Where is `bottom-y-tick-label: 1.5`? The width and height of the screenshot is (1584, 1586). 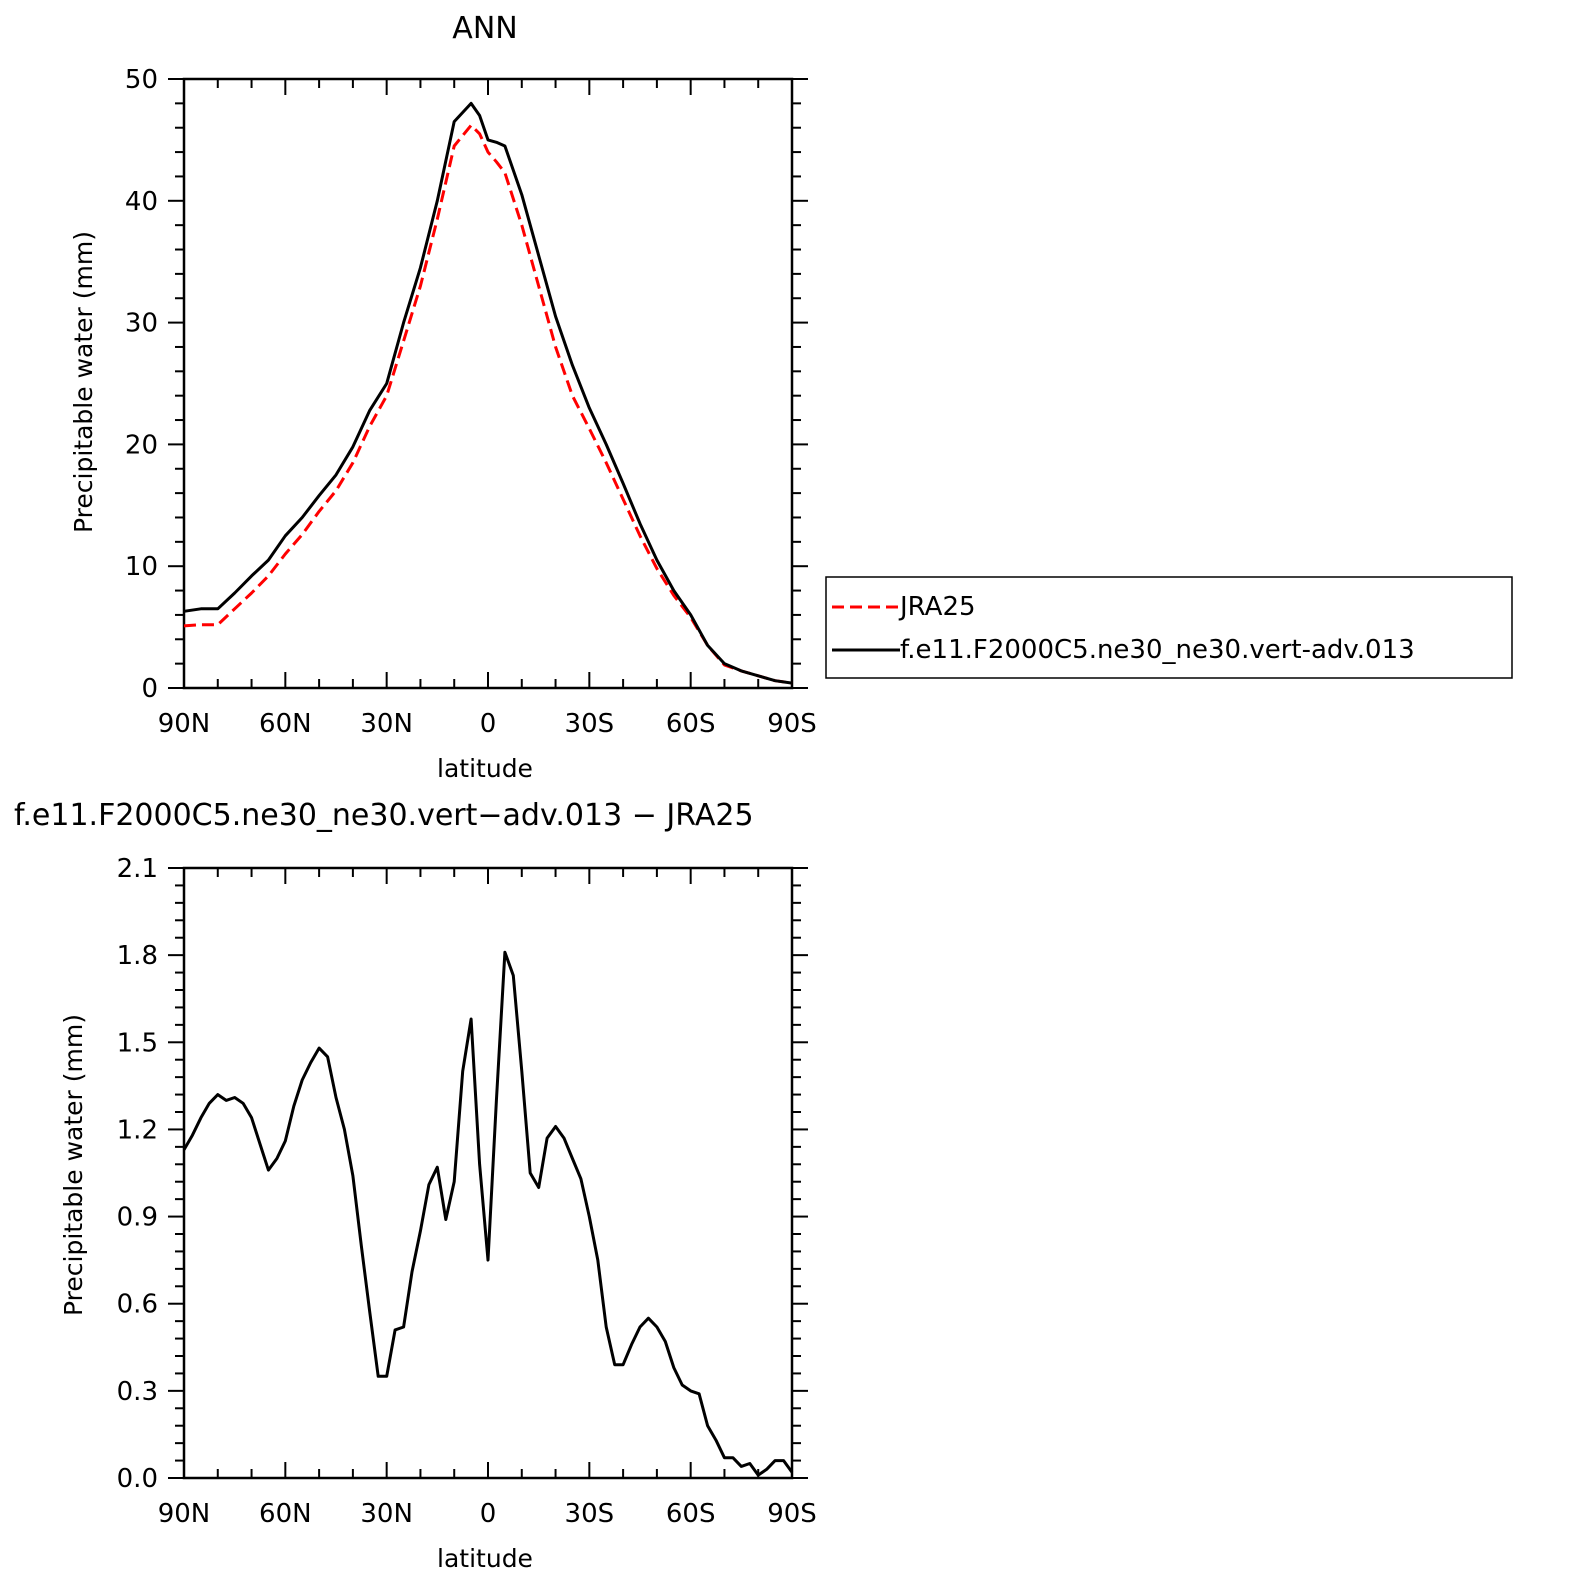 bottom-y-tick-label: 1.5 is located at coordinates (137, 1043).